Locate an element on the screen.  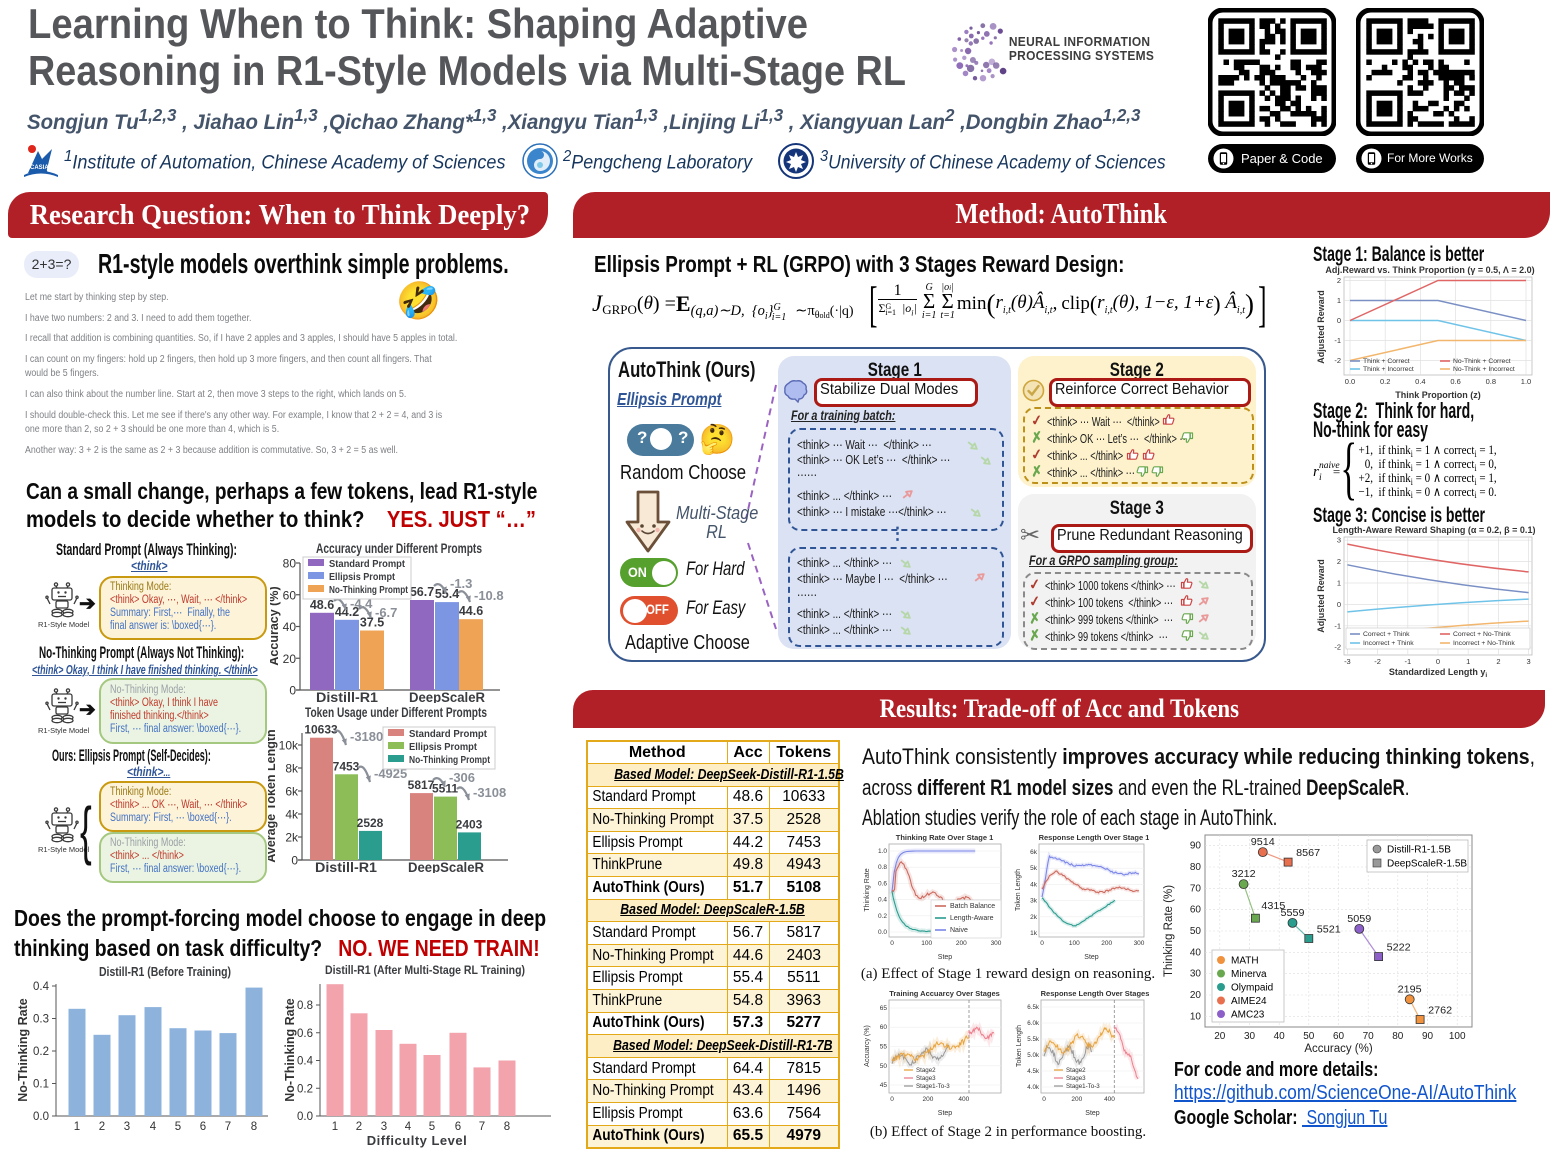
svg-text: No-Think + Correct is located at coordinates (1482, 361).